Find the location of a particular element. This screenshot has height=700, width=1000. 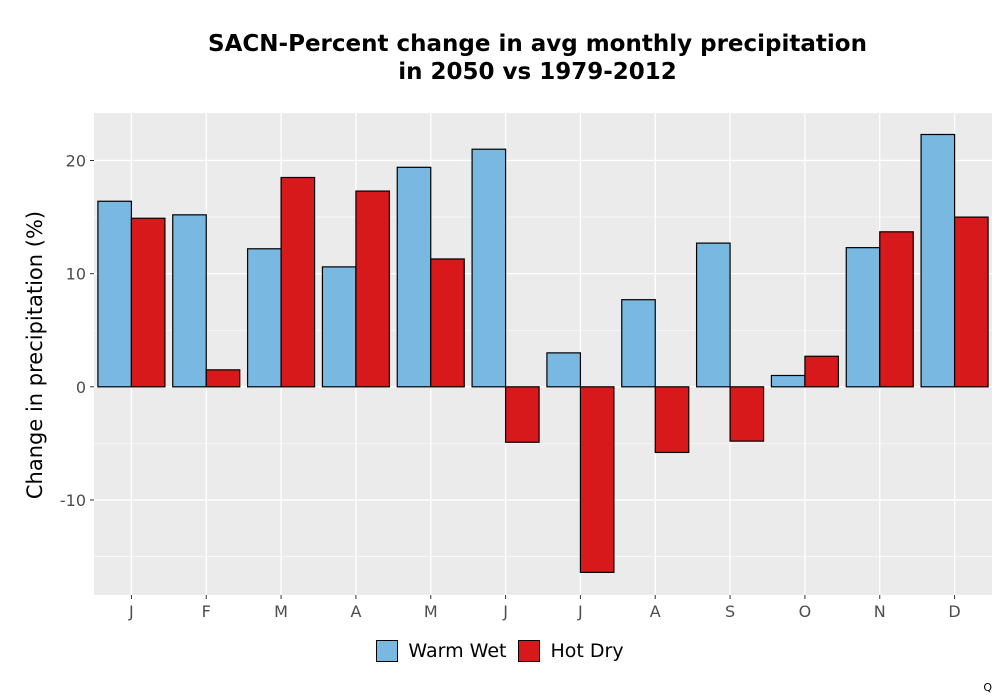

chart-title-line-2: in 2050 vs 1979-2012 is located at coordinates (537, 72).